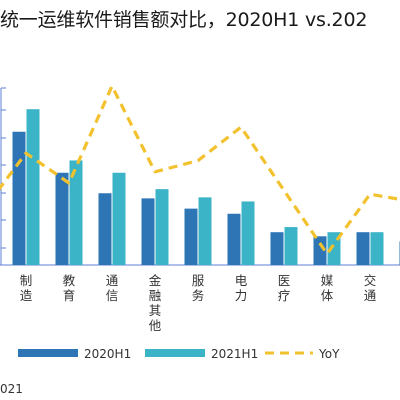 This screenshot has height=400, width=400. I want to click on x-tick-label: 制造, so click(26, 288).